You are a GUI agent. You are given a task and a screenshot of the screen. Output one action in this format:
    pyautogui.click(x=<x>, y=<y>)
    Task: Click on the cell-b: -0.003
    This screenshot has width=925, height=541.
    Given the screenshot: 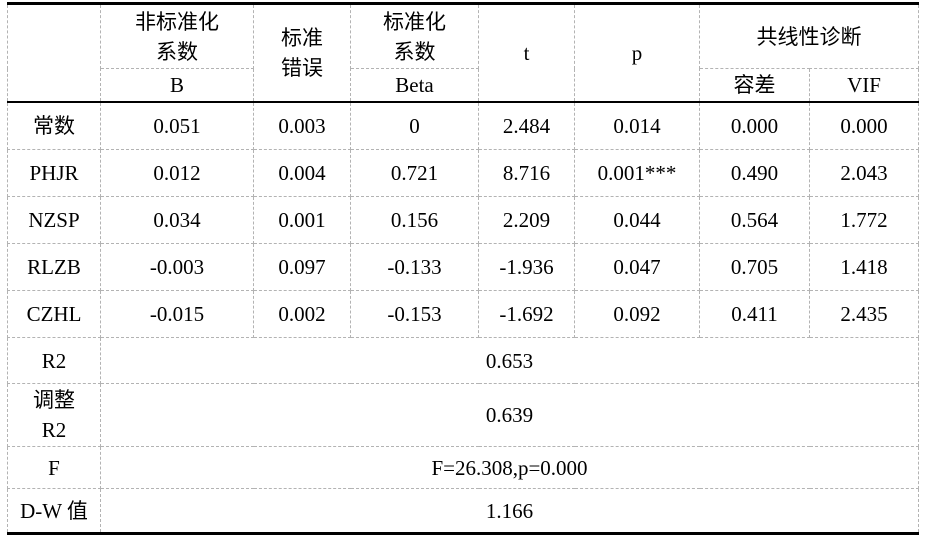 What is the action you would take?
    pyautogui.click(x=177, y=267)
    